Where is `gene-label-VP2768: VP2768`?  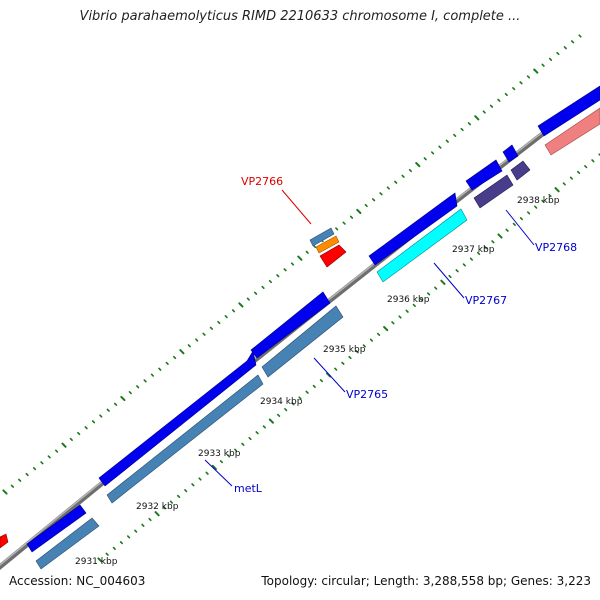 gene-label-VP2768: VP2768 is located at coordinates (556, 247).